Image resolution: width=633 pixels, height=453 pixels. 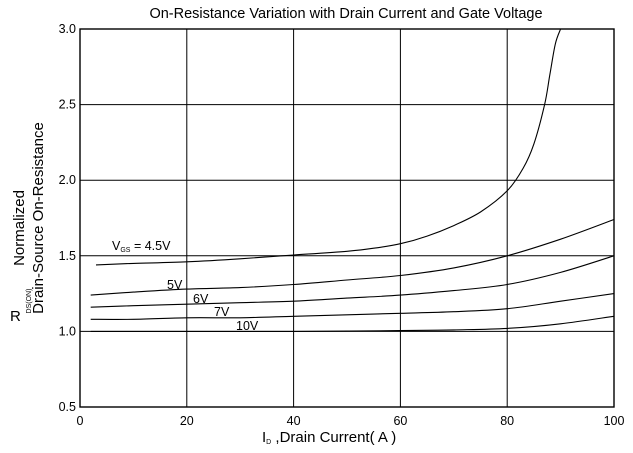 I want to click on x-tick-label-2: 40, so click(x=294, y=421).